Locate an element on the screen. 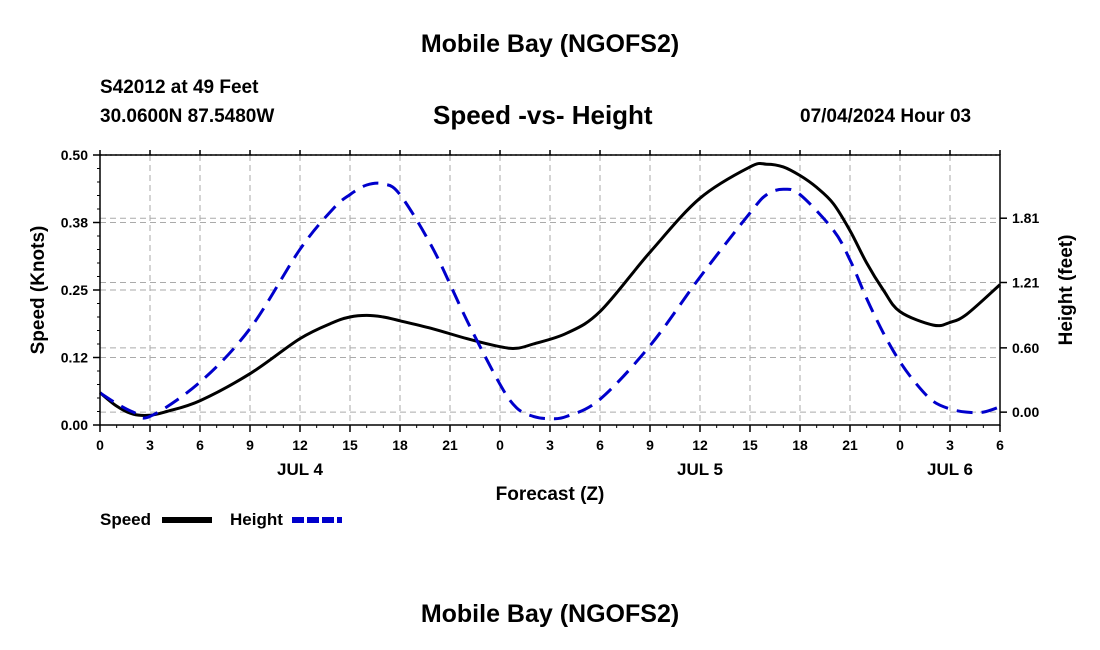  chart-title: Mobile Bay (NGOFS2) is located at coordinates (550, 44).